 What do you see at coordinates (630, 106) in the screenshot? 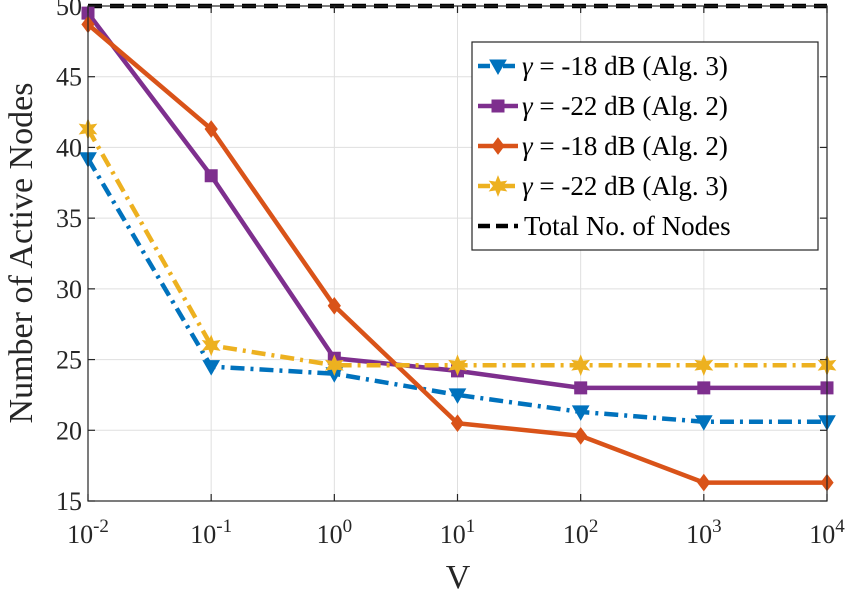
I see `legend-label-text: = -22 dB (Alg. 2)` at bounding box center [630, 106].